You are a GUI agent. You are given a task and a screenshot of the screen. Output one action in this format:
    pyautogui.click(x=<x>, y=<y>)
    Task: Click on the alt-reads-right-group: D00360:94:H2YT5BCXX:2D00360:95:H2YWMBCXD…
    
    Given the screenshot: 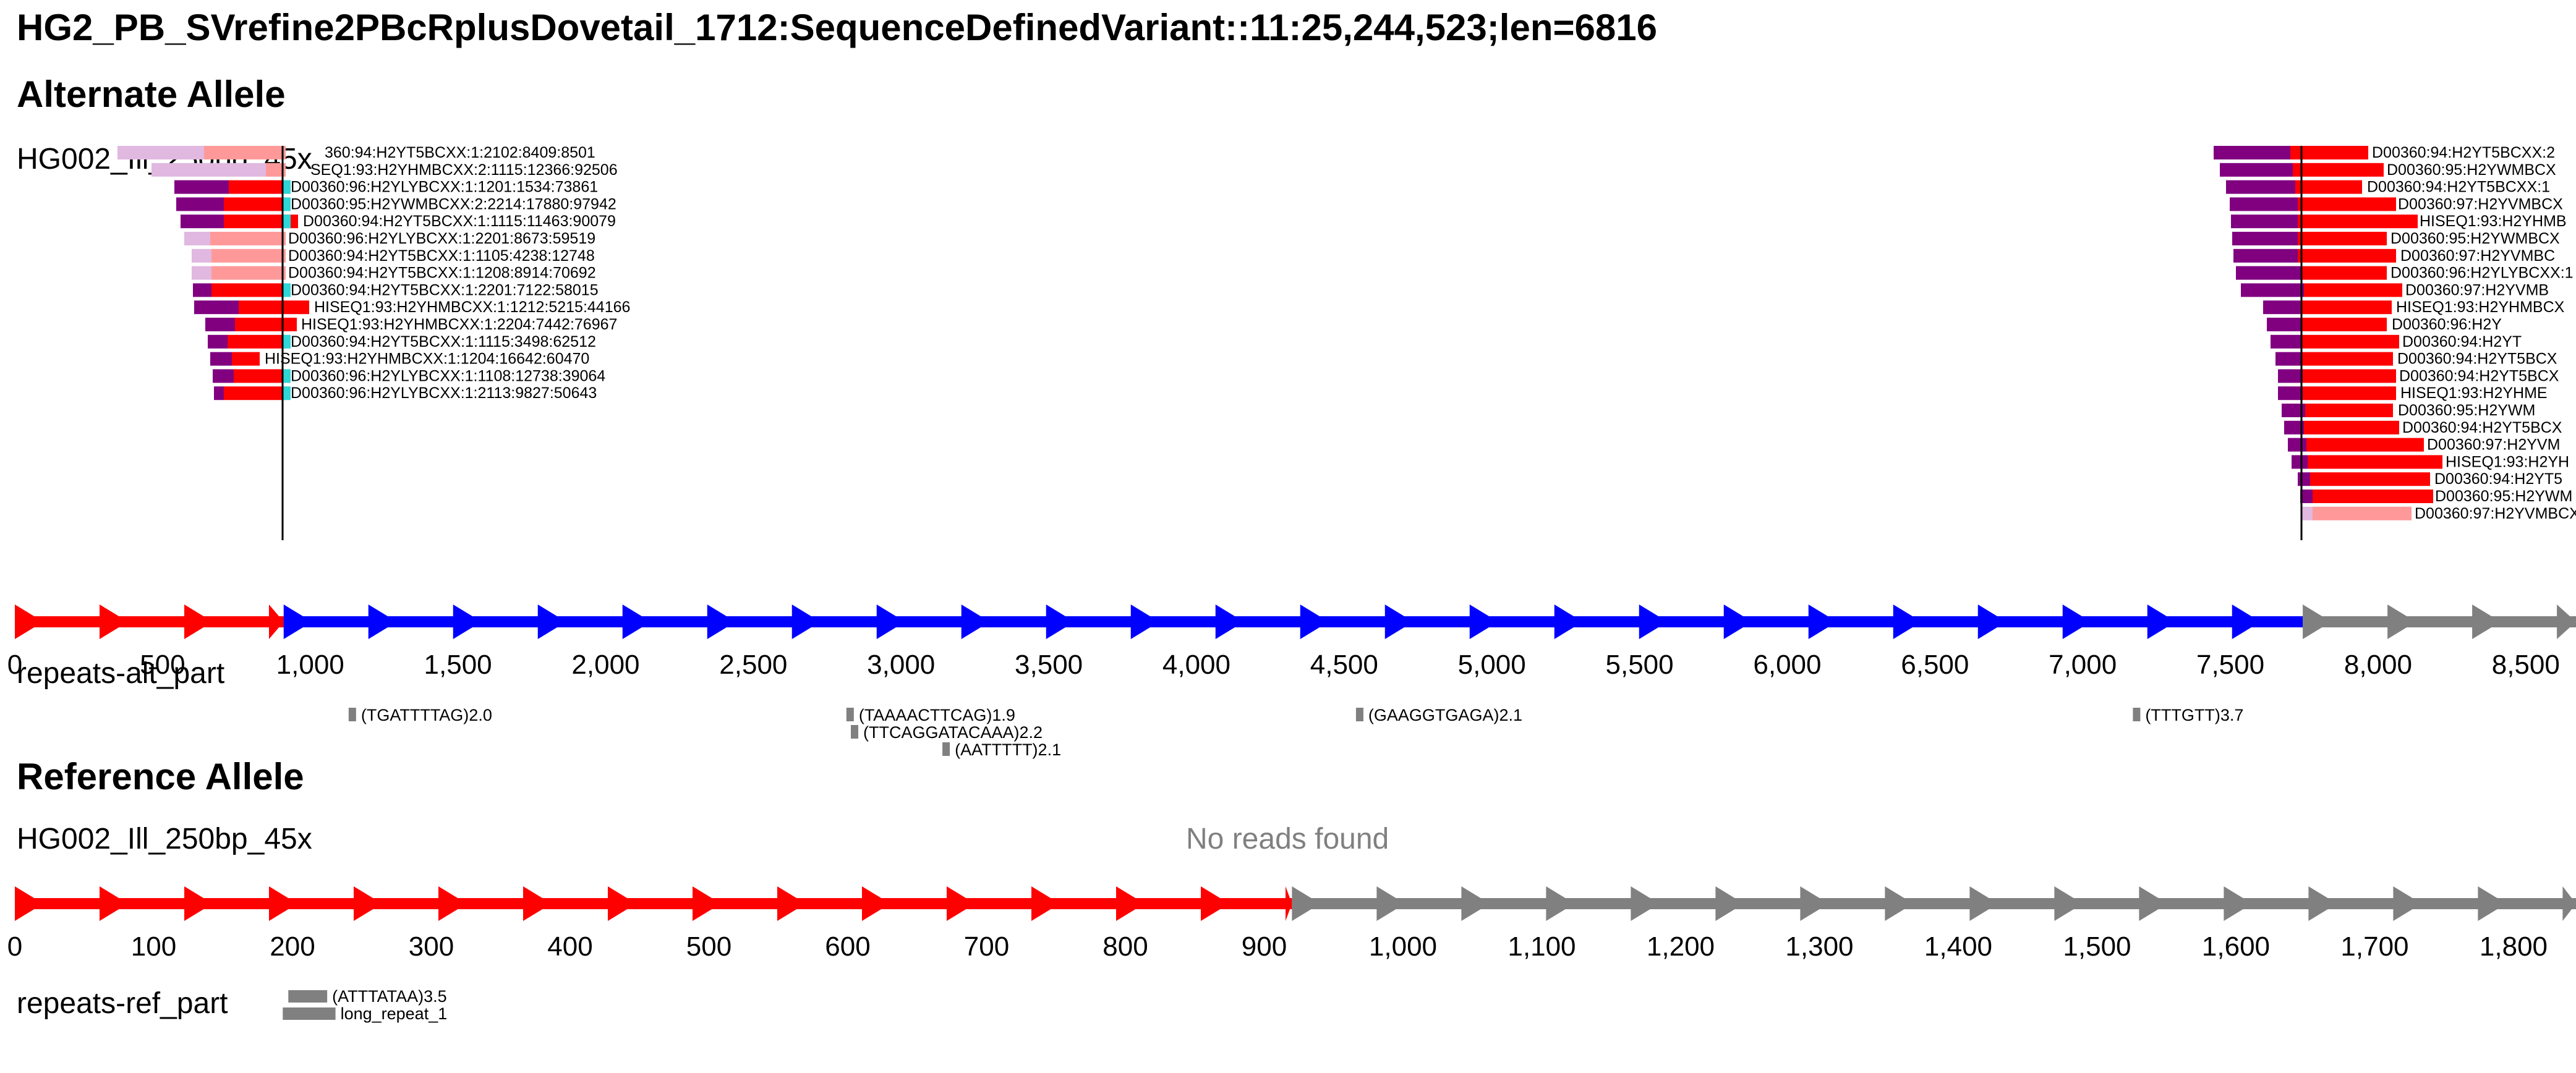 What is the action you would take?
    pyautogui.click(x=2395, y=333)
    